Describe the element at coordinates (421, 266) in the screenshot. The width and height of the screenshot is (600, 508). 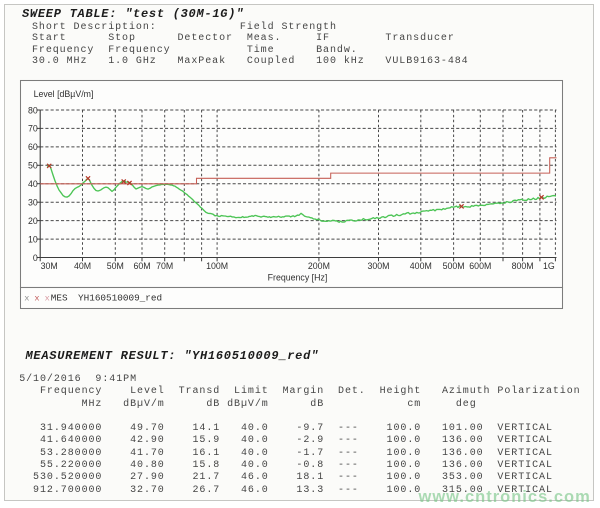
I see `svg-text: 400M` at that location.